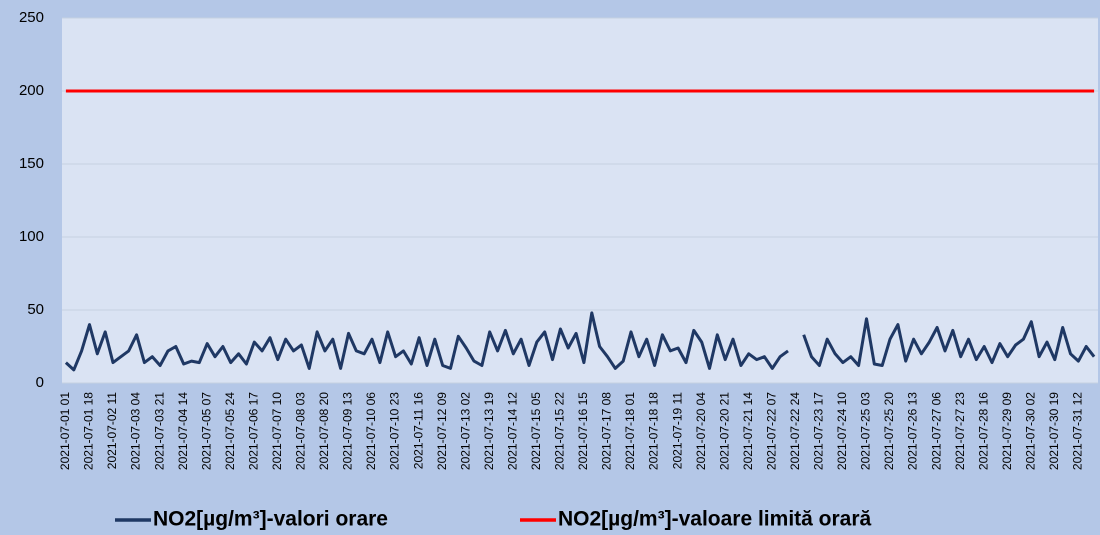 The height and width of the screenshot is (535, 1100). What do you see at coordinates (771, 431) in the screenshot?
I see `x-tick-label: 2021-07-22 07` at bounding box center [771, 431].